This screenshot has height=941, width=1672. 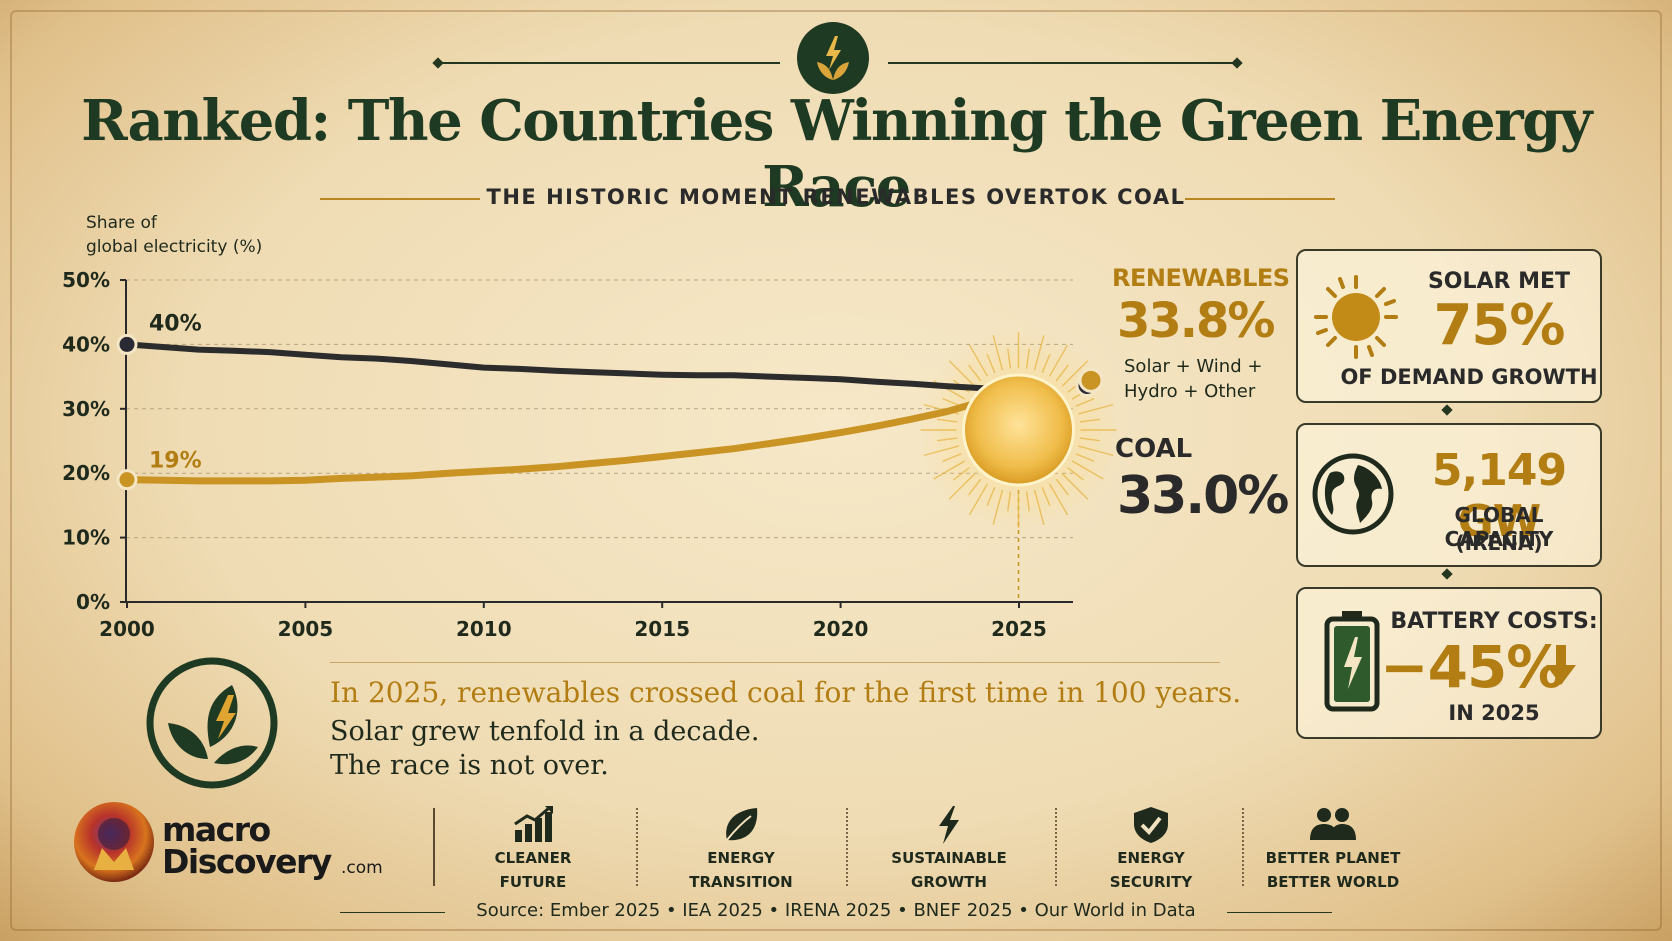 I want to click on feature-label-1: BETTER PLANET, so click(x=1333, y=858).